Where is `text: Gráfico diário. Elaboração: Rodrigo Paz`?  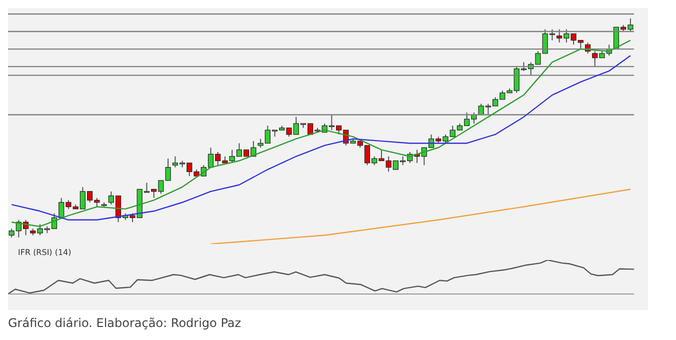
text: Gráfico diário. Elaboração: Rodrigo Paz is located at coordinates (125, 323).